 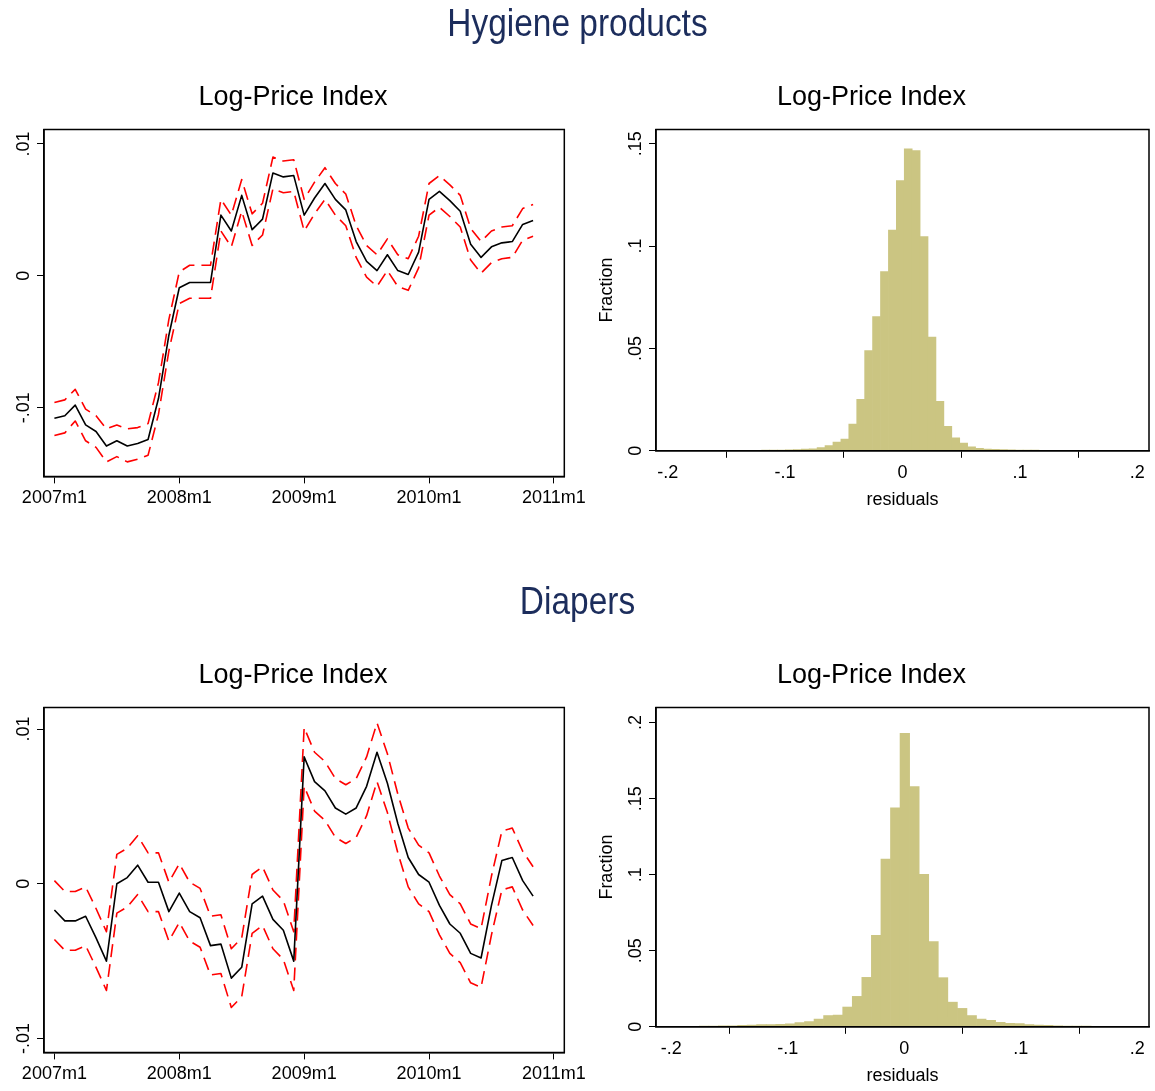 I want to click on text: Diapers, so click(x=577, y=601).